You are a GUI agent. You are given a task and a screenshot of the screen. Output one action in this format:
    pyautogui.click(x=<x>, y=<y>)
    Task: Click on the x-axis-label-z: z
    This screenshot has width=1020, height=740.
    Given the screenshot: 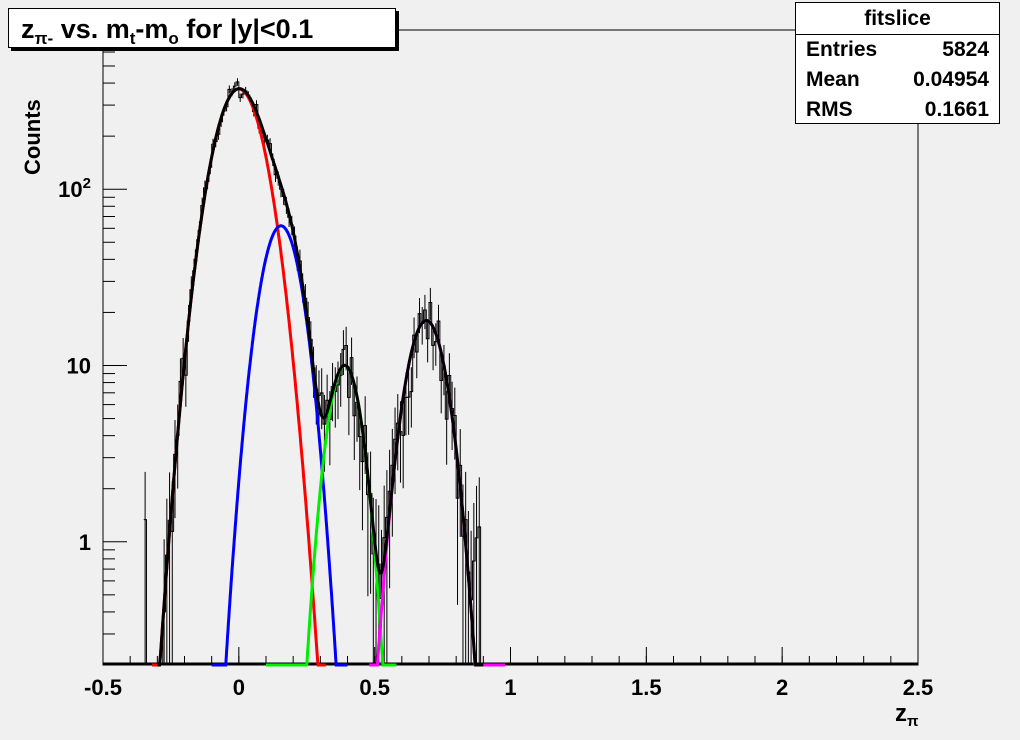 What is the action you would take?
    pyautogui.click(x=901, y=713)
    